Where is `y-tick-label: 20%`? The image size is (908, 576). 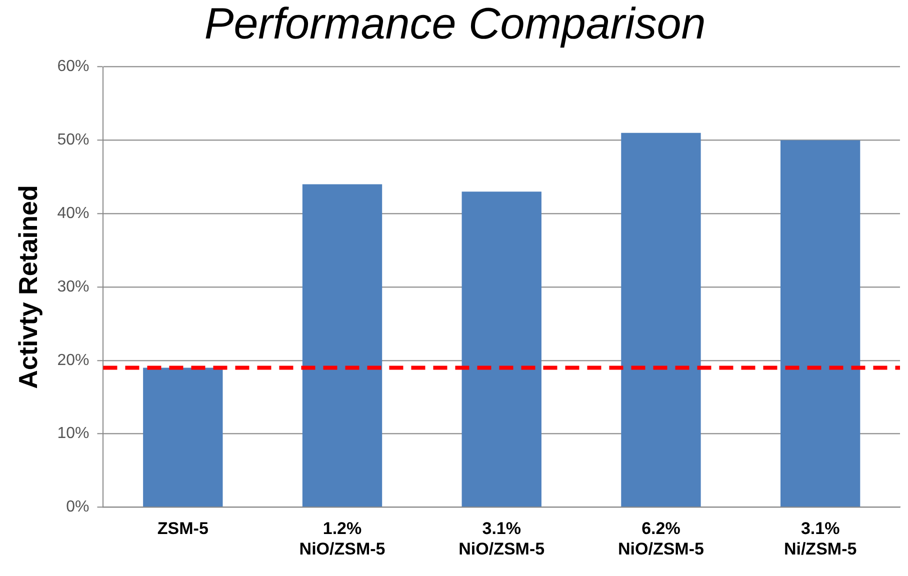 y-tick-label: 20% is located at coordinates (73, 360).